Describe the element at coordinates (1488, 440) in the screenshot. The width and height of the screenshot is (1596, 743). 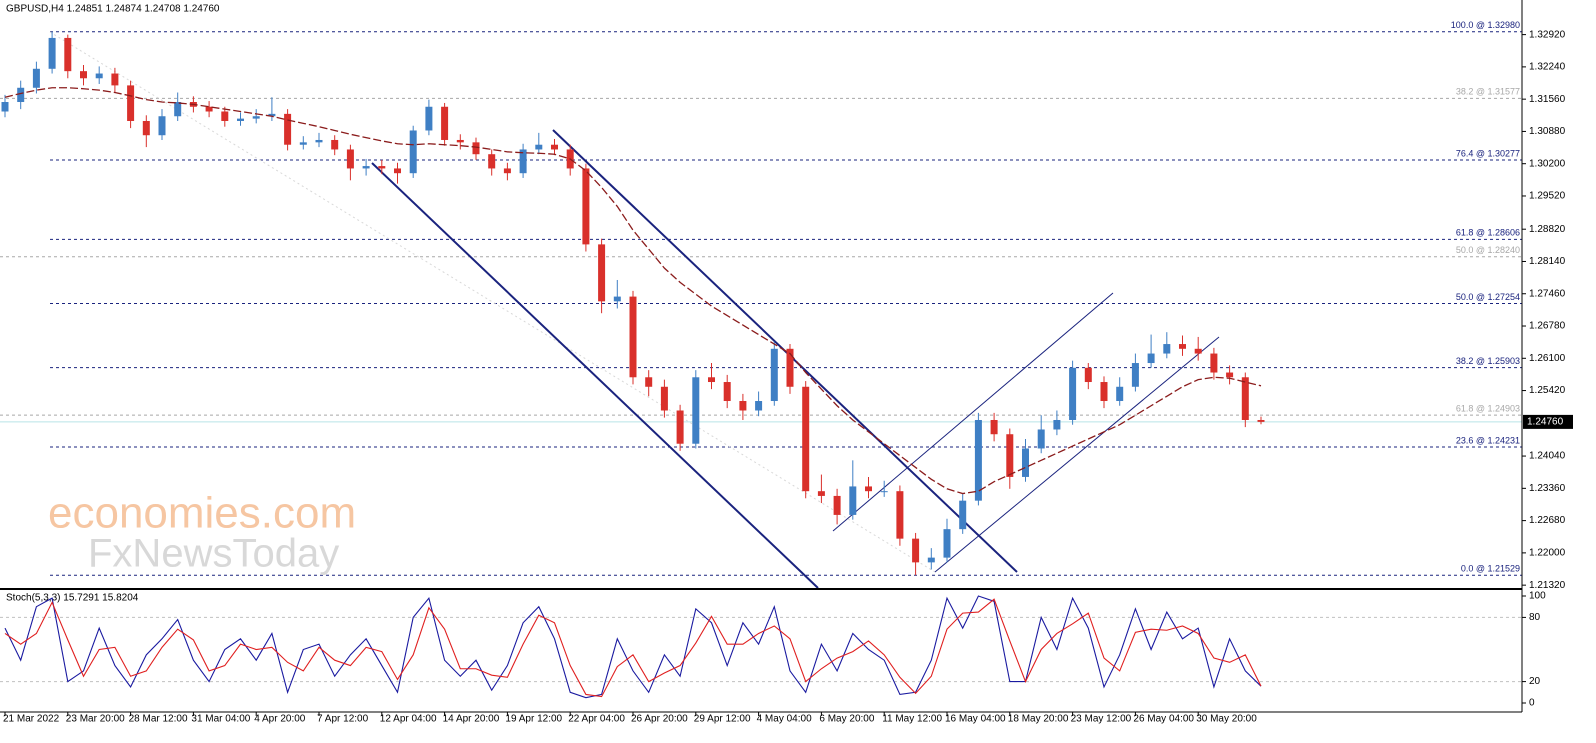
I see `fib-label: 23.6 @ 1.24231` at that location.